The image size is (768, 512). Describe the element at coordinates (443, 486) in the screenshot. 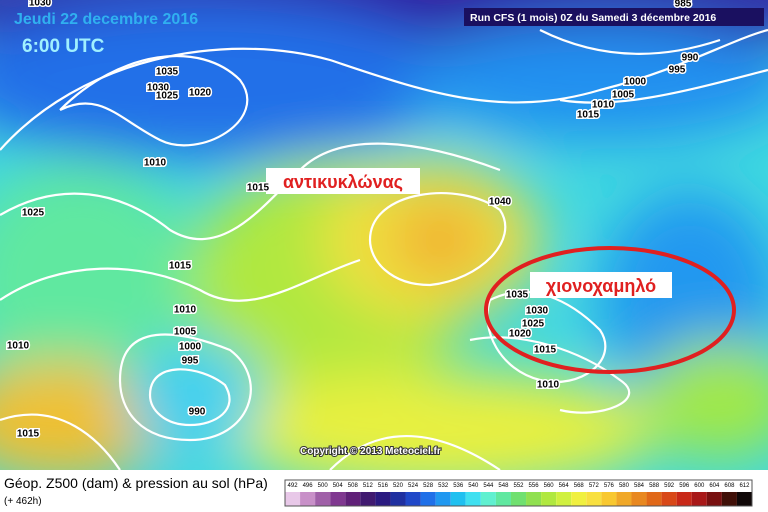

I see `colorbar-tick-label: 532` at that location.